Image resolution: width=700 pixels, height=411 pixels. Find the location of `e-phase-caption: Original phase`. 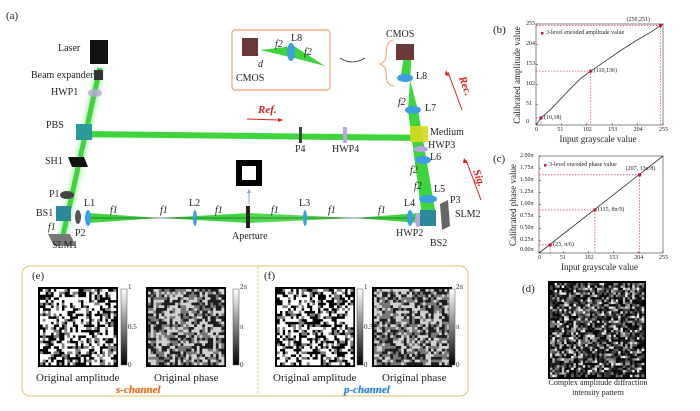

e-phase-caption: Original phase is located at coordinates (186, 378).